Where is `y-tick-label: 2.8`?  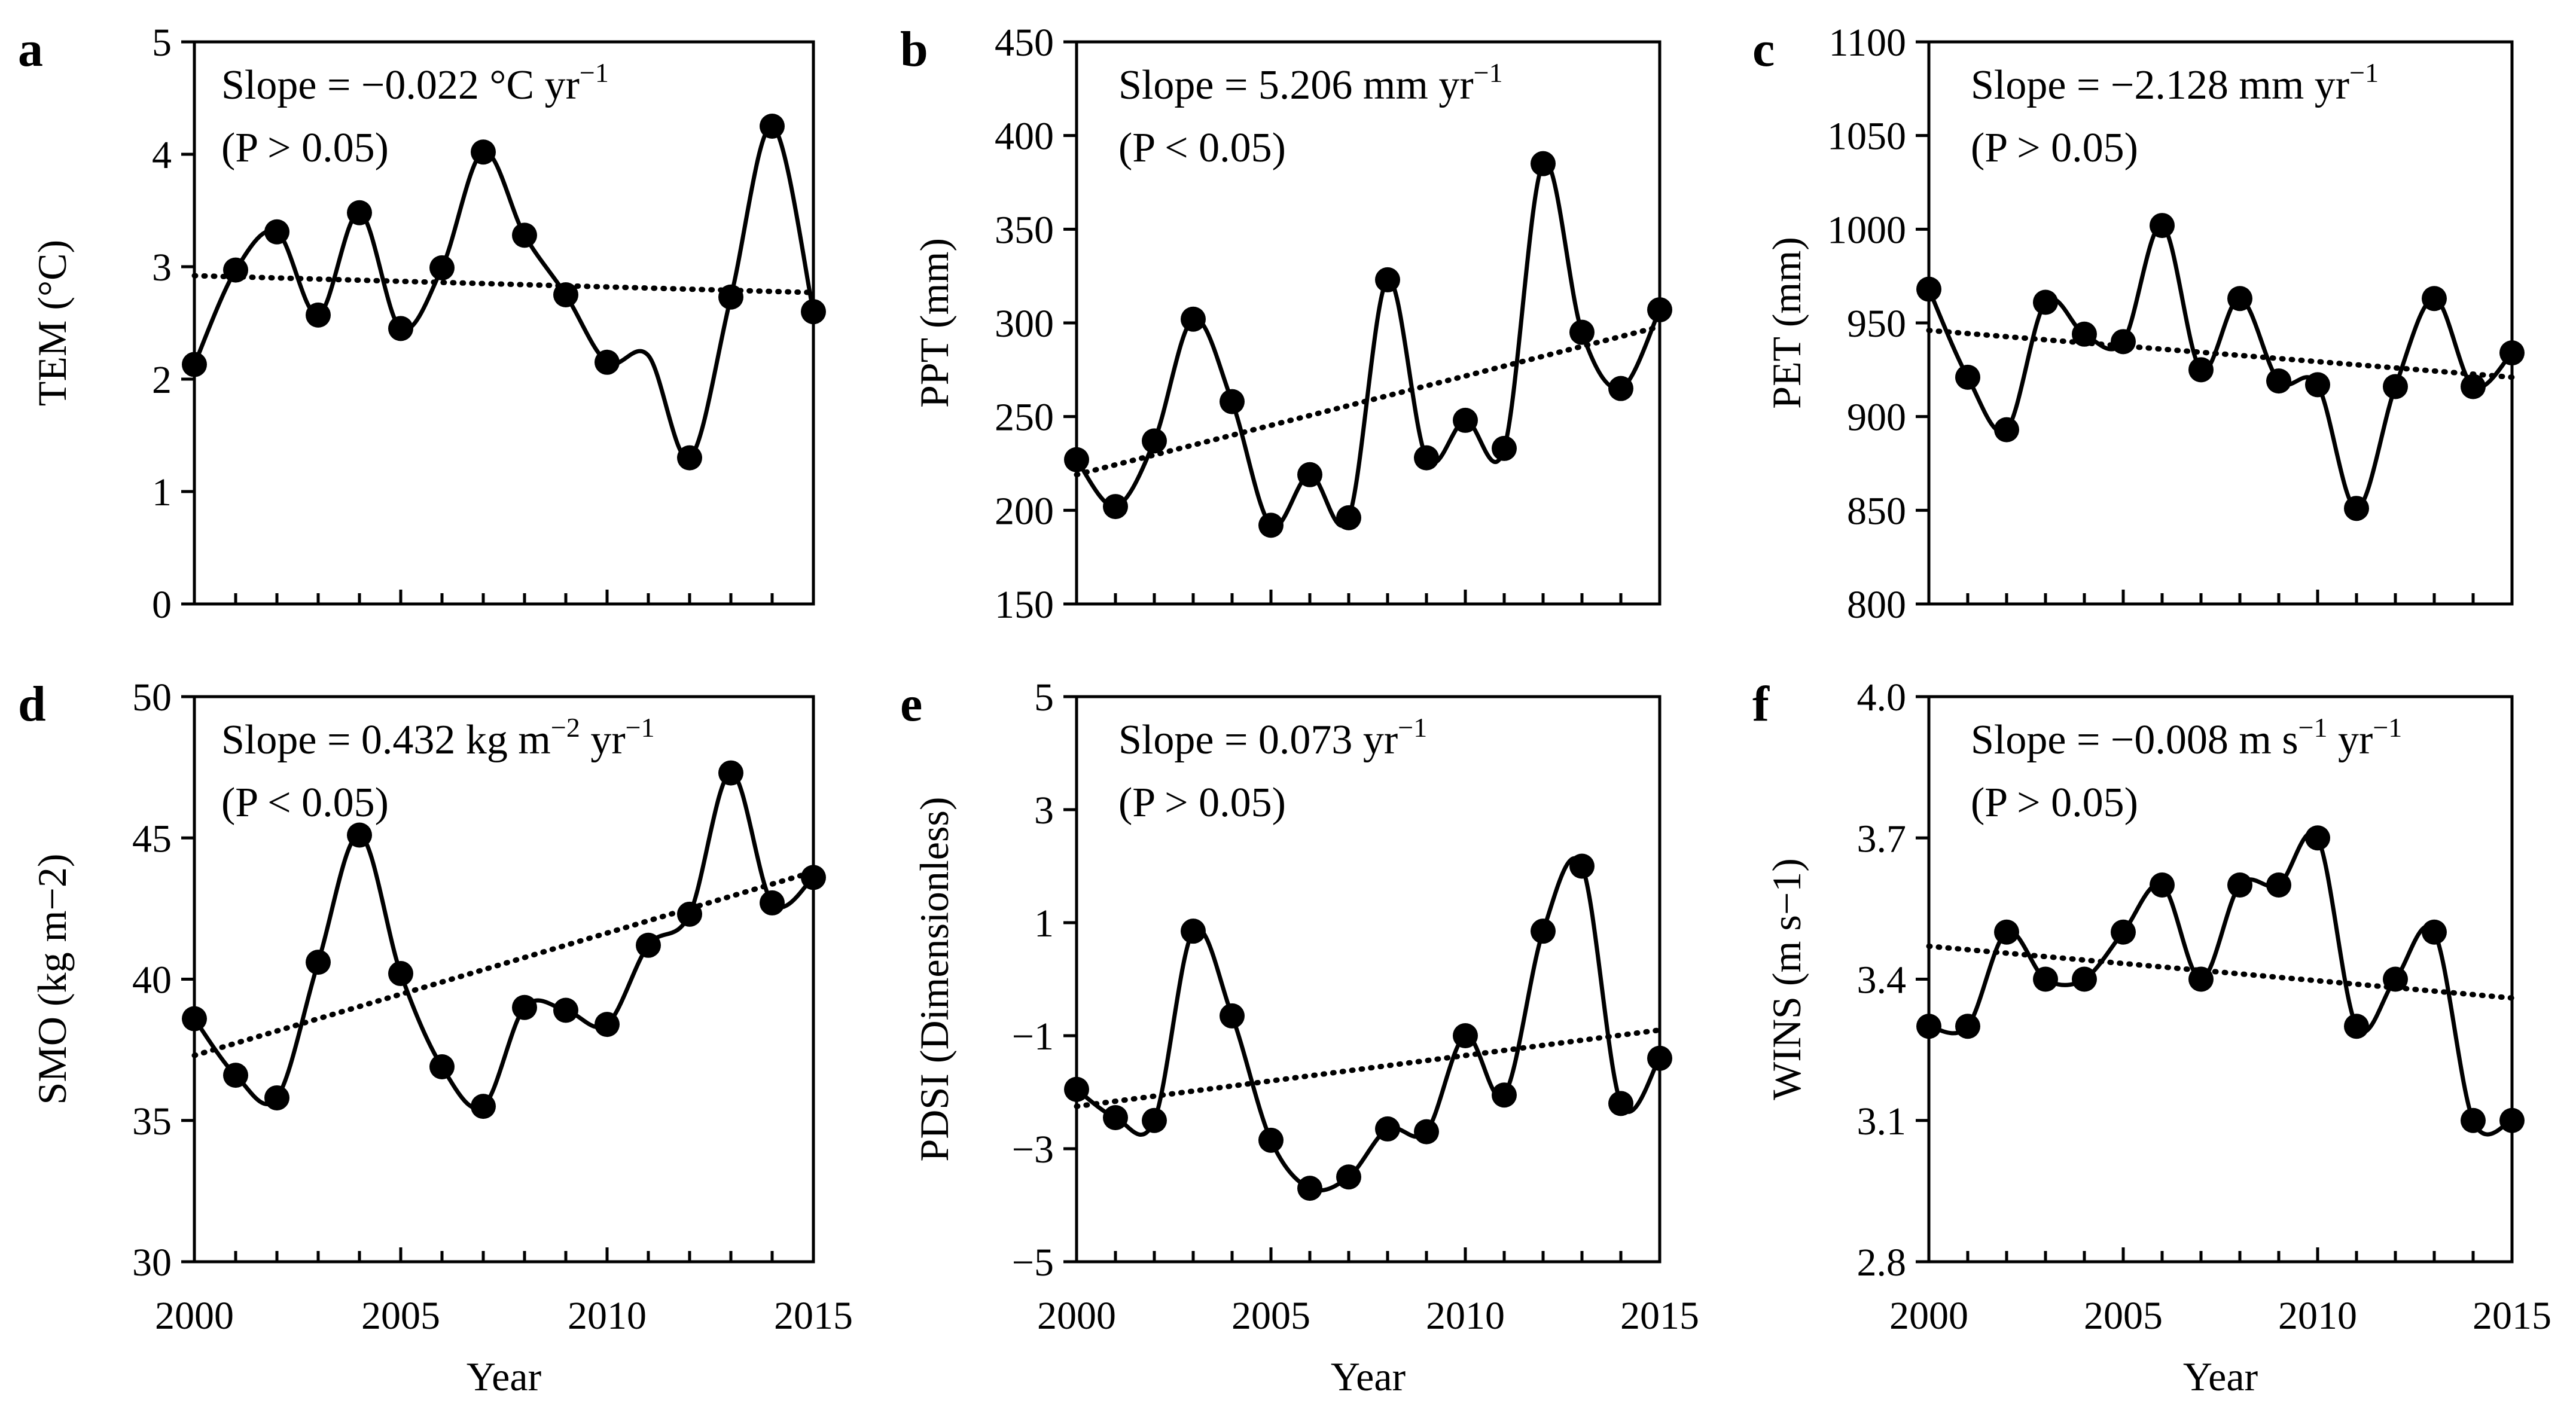
y-tick-label: 2.8 is located at coordinates (1882, 1262).